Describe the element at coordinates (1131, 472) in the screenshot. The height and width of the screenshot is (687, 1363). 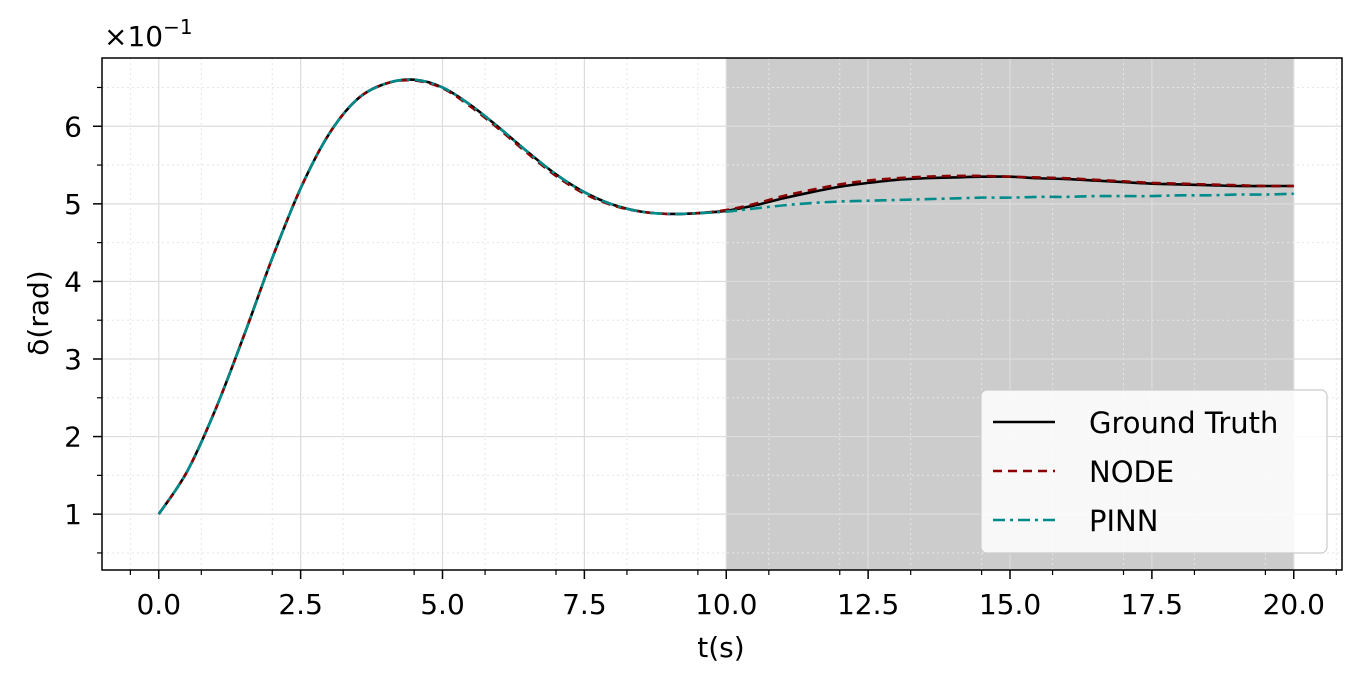
I see `legend-label-node: NODE` at that location.